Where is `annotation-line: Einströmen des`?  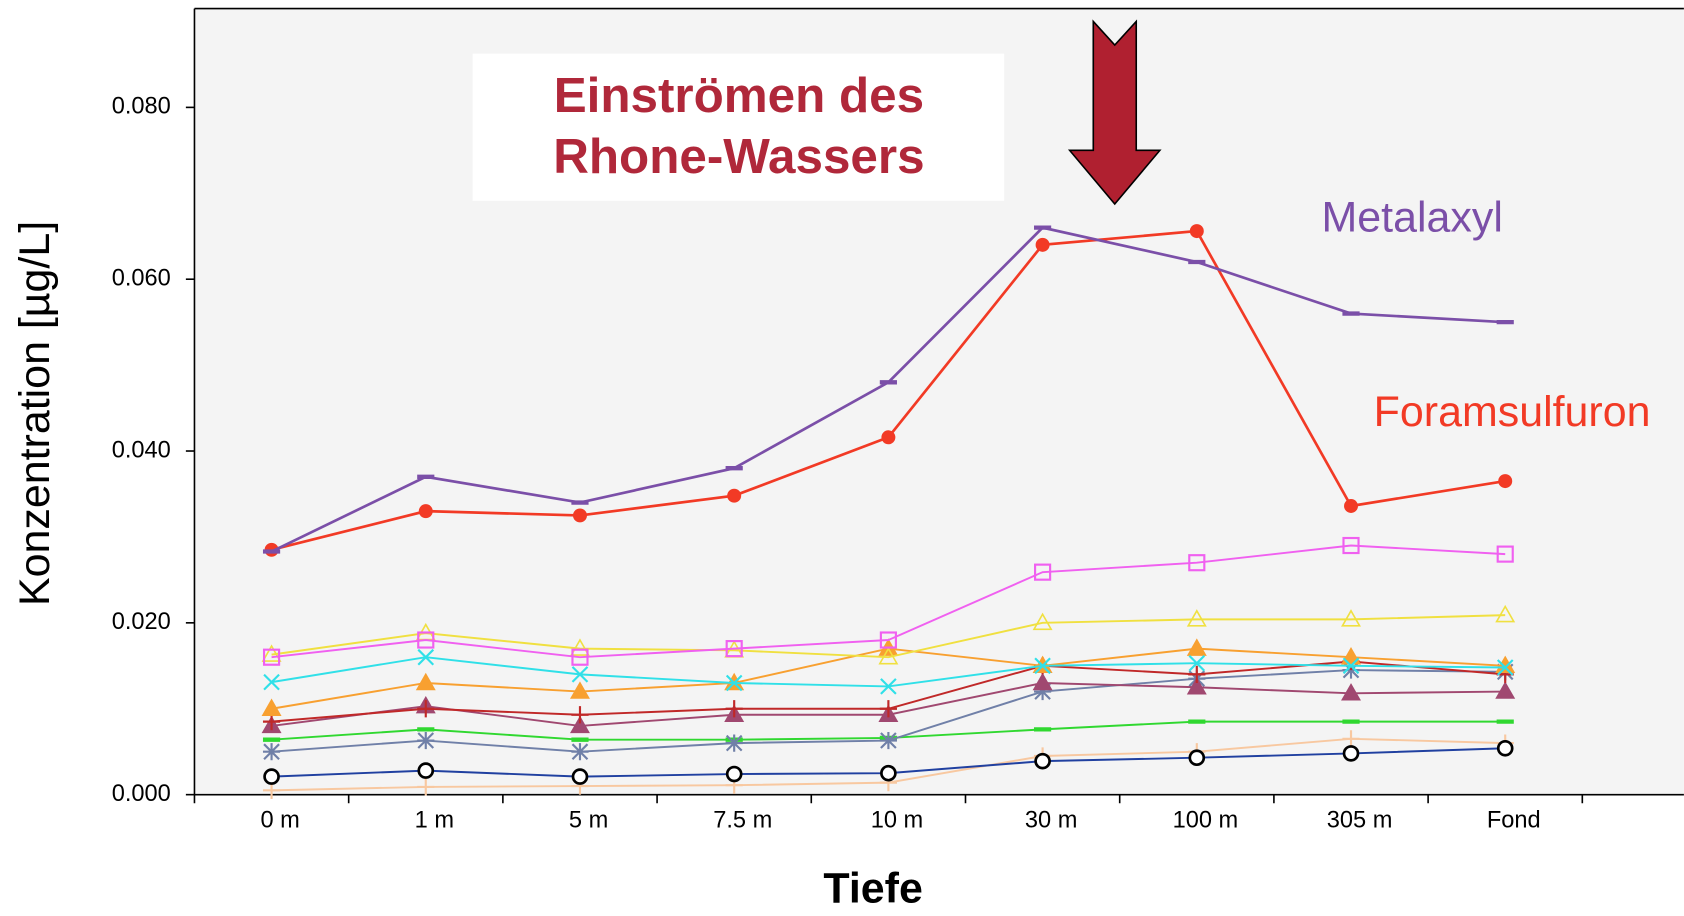
annotation-line: Einströmen des is located at coordinates (739, 95).